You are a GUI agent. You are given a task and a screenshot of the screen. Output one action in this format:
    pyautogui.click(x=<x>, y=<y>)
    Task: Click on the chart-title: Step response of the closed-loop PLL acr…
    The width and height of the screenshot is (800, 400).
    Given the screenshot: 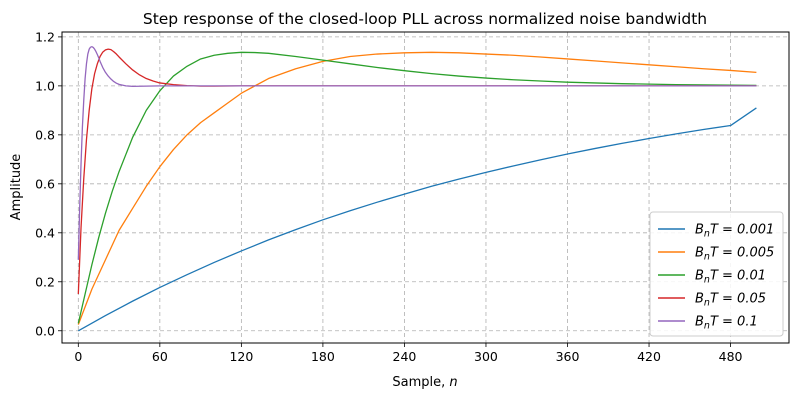 What is the action you would take?
    pyautogui.click(x=425, y=19)
    